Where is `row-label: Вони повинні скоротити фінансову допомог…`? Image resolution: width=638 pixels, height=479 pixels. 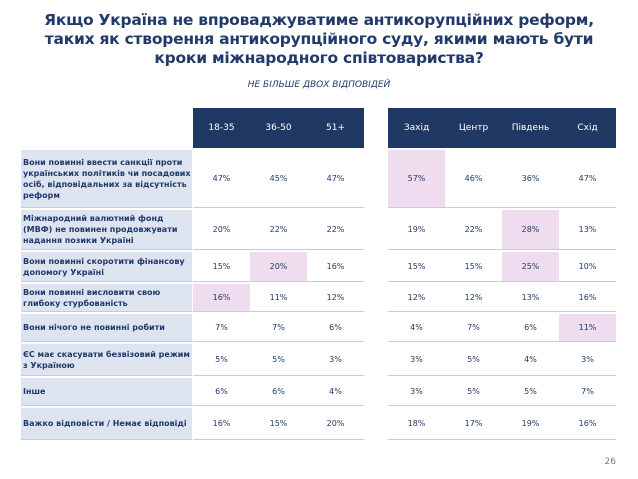 row-label: Вони повинні скоротити фінансову допомог… is located at coordinates (106, 267).